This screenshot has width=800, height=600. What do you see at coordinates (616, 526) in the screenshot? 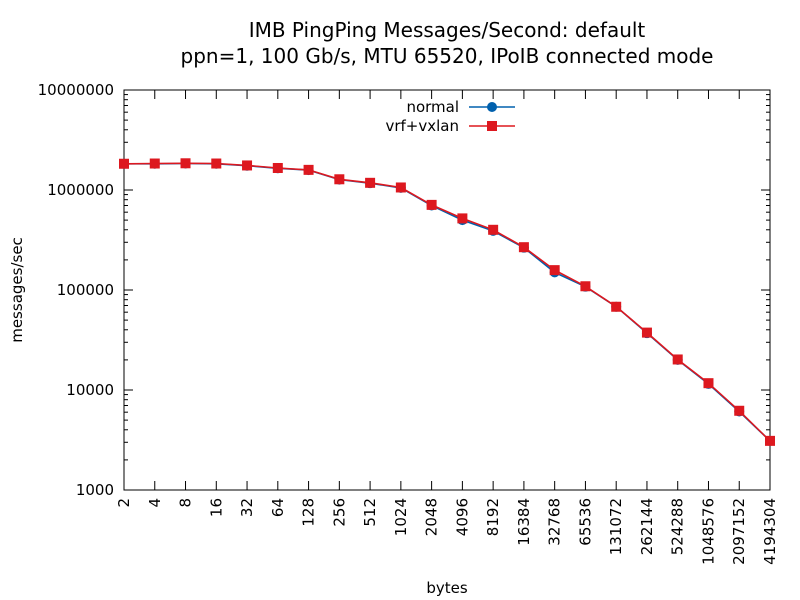
I see `x-tick-label: 131072` at bounding box center [616, 526].